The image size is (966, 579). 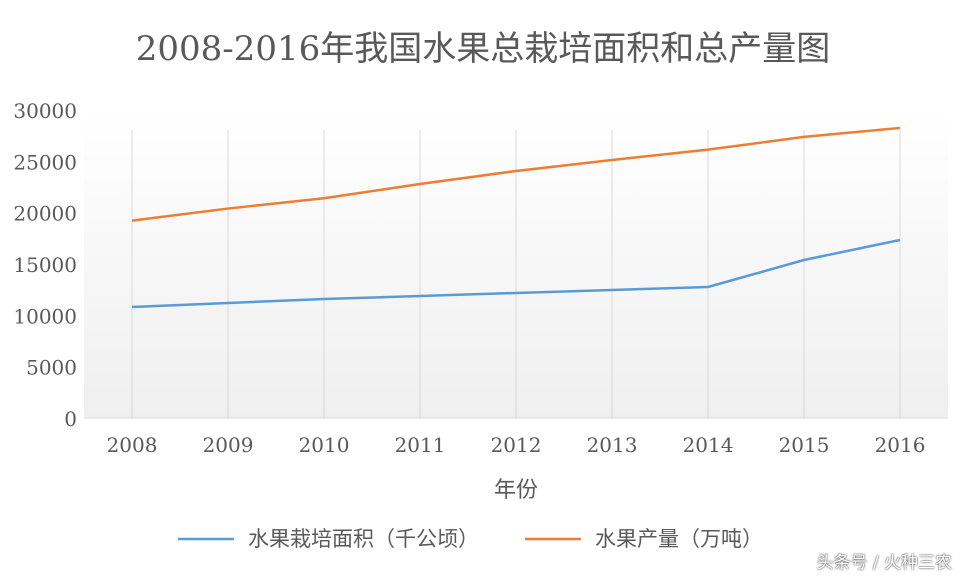 What do you see at coordinates (420, 445) in the screenshot?
I see `x-tick-label: 2011` at bounding box center [420, 445].